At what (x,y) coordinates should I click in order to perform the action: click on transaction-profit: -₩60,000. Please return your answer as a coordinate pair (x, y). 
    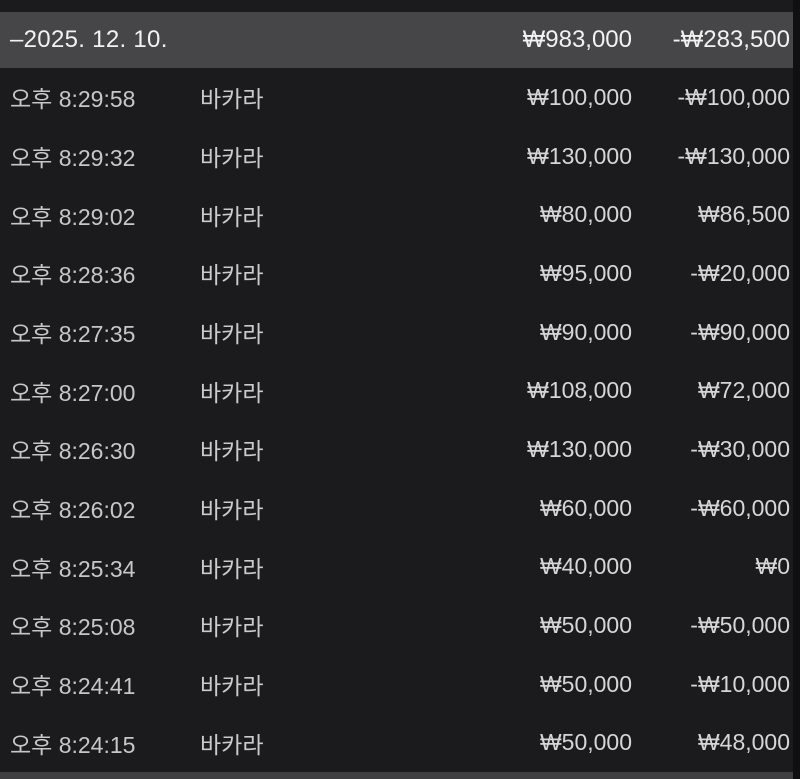
    Looking at the image, I should click on (740, 507).